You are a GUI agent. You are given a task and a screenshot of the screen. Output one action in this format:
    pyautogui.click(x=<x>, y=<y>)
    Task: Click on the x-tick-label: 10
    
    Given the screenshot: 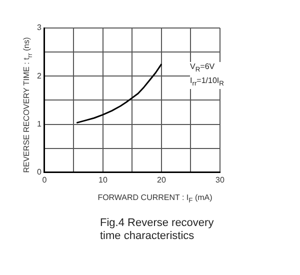 What is the action you would take?
    pyautogui.click(x=103, y=179)
    